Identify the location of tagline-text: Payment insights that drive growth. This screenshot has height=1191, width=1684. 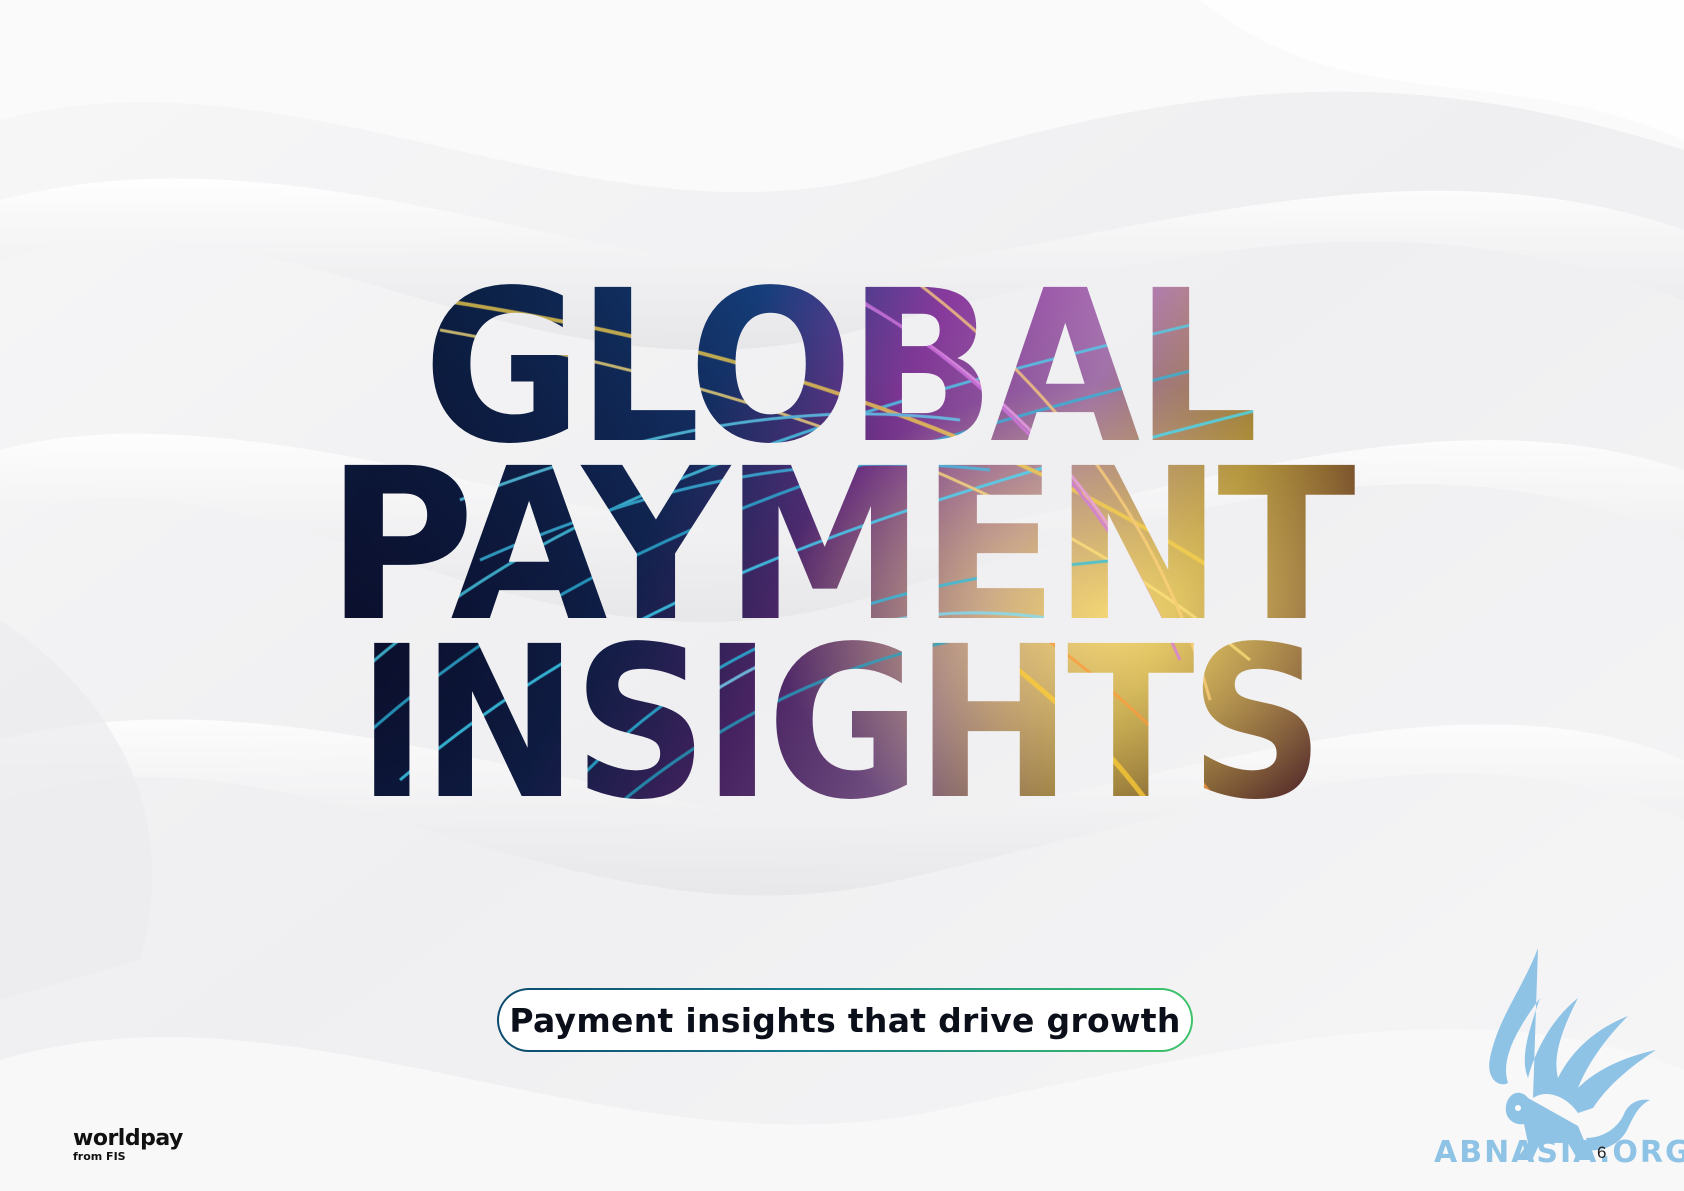
(845, 1020).